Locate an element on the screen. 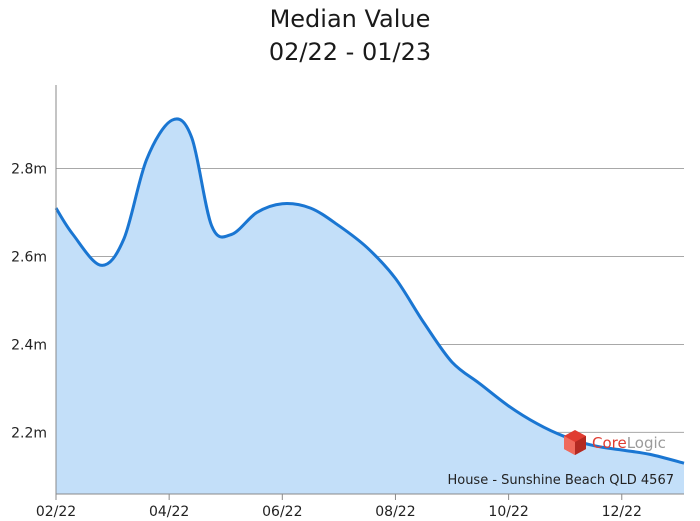 The image size is (700, 521). x-tick-label: 04/22 is located at coordinates (169, 512).